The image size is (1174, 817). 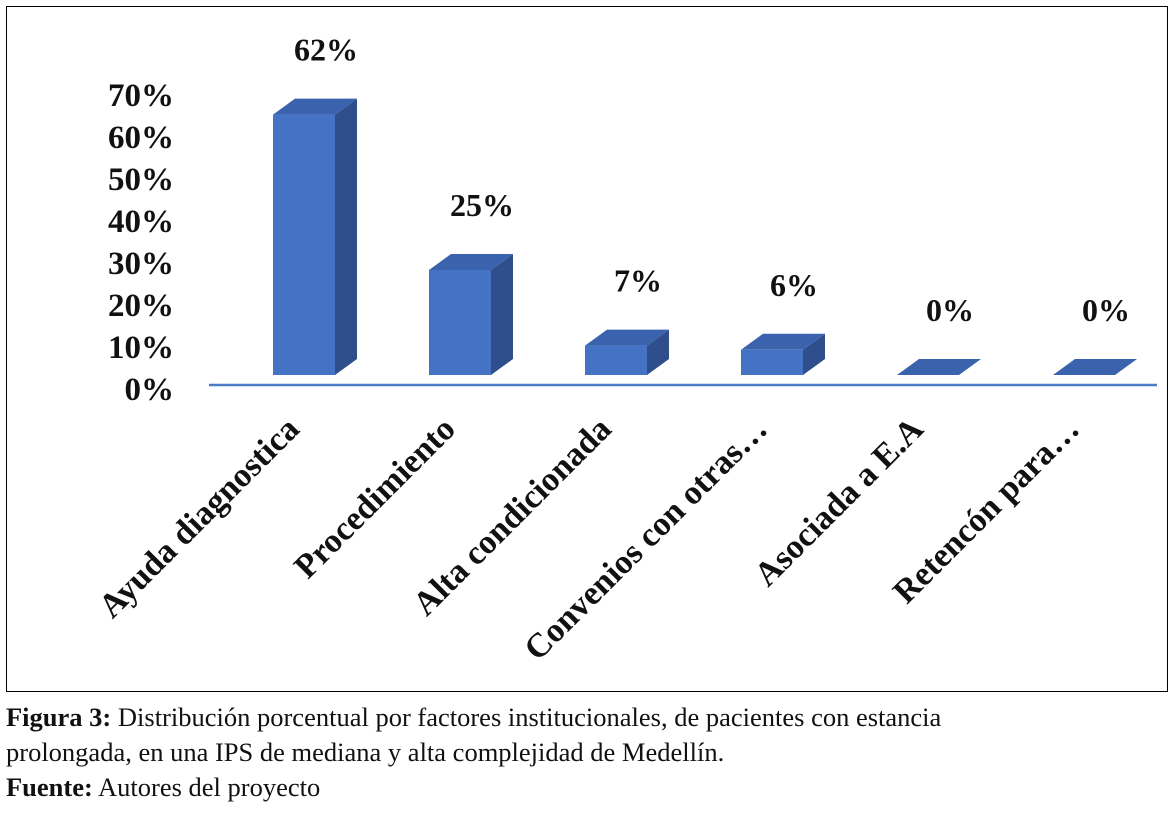 I want to click on x-category-label: Procedimiento, so click(x=374, y=497).